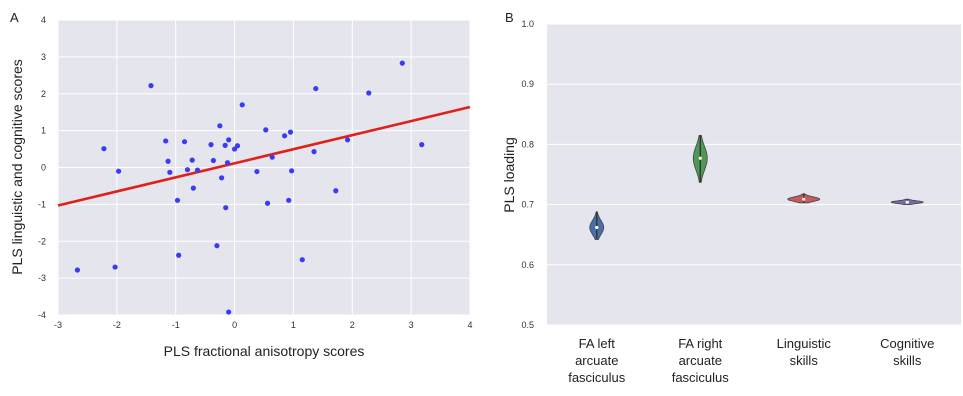 The width and height of the screenshot is (963, 396). What do you see at coordinates (527, 144) in the screenshot?
I see `y-tick-label: 0.8` at bounding box center [527, 144].